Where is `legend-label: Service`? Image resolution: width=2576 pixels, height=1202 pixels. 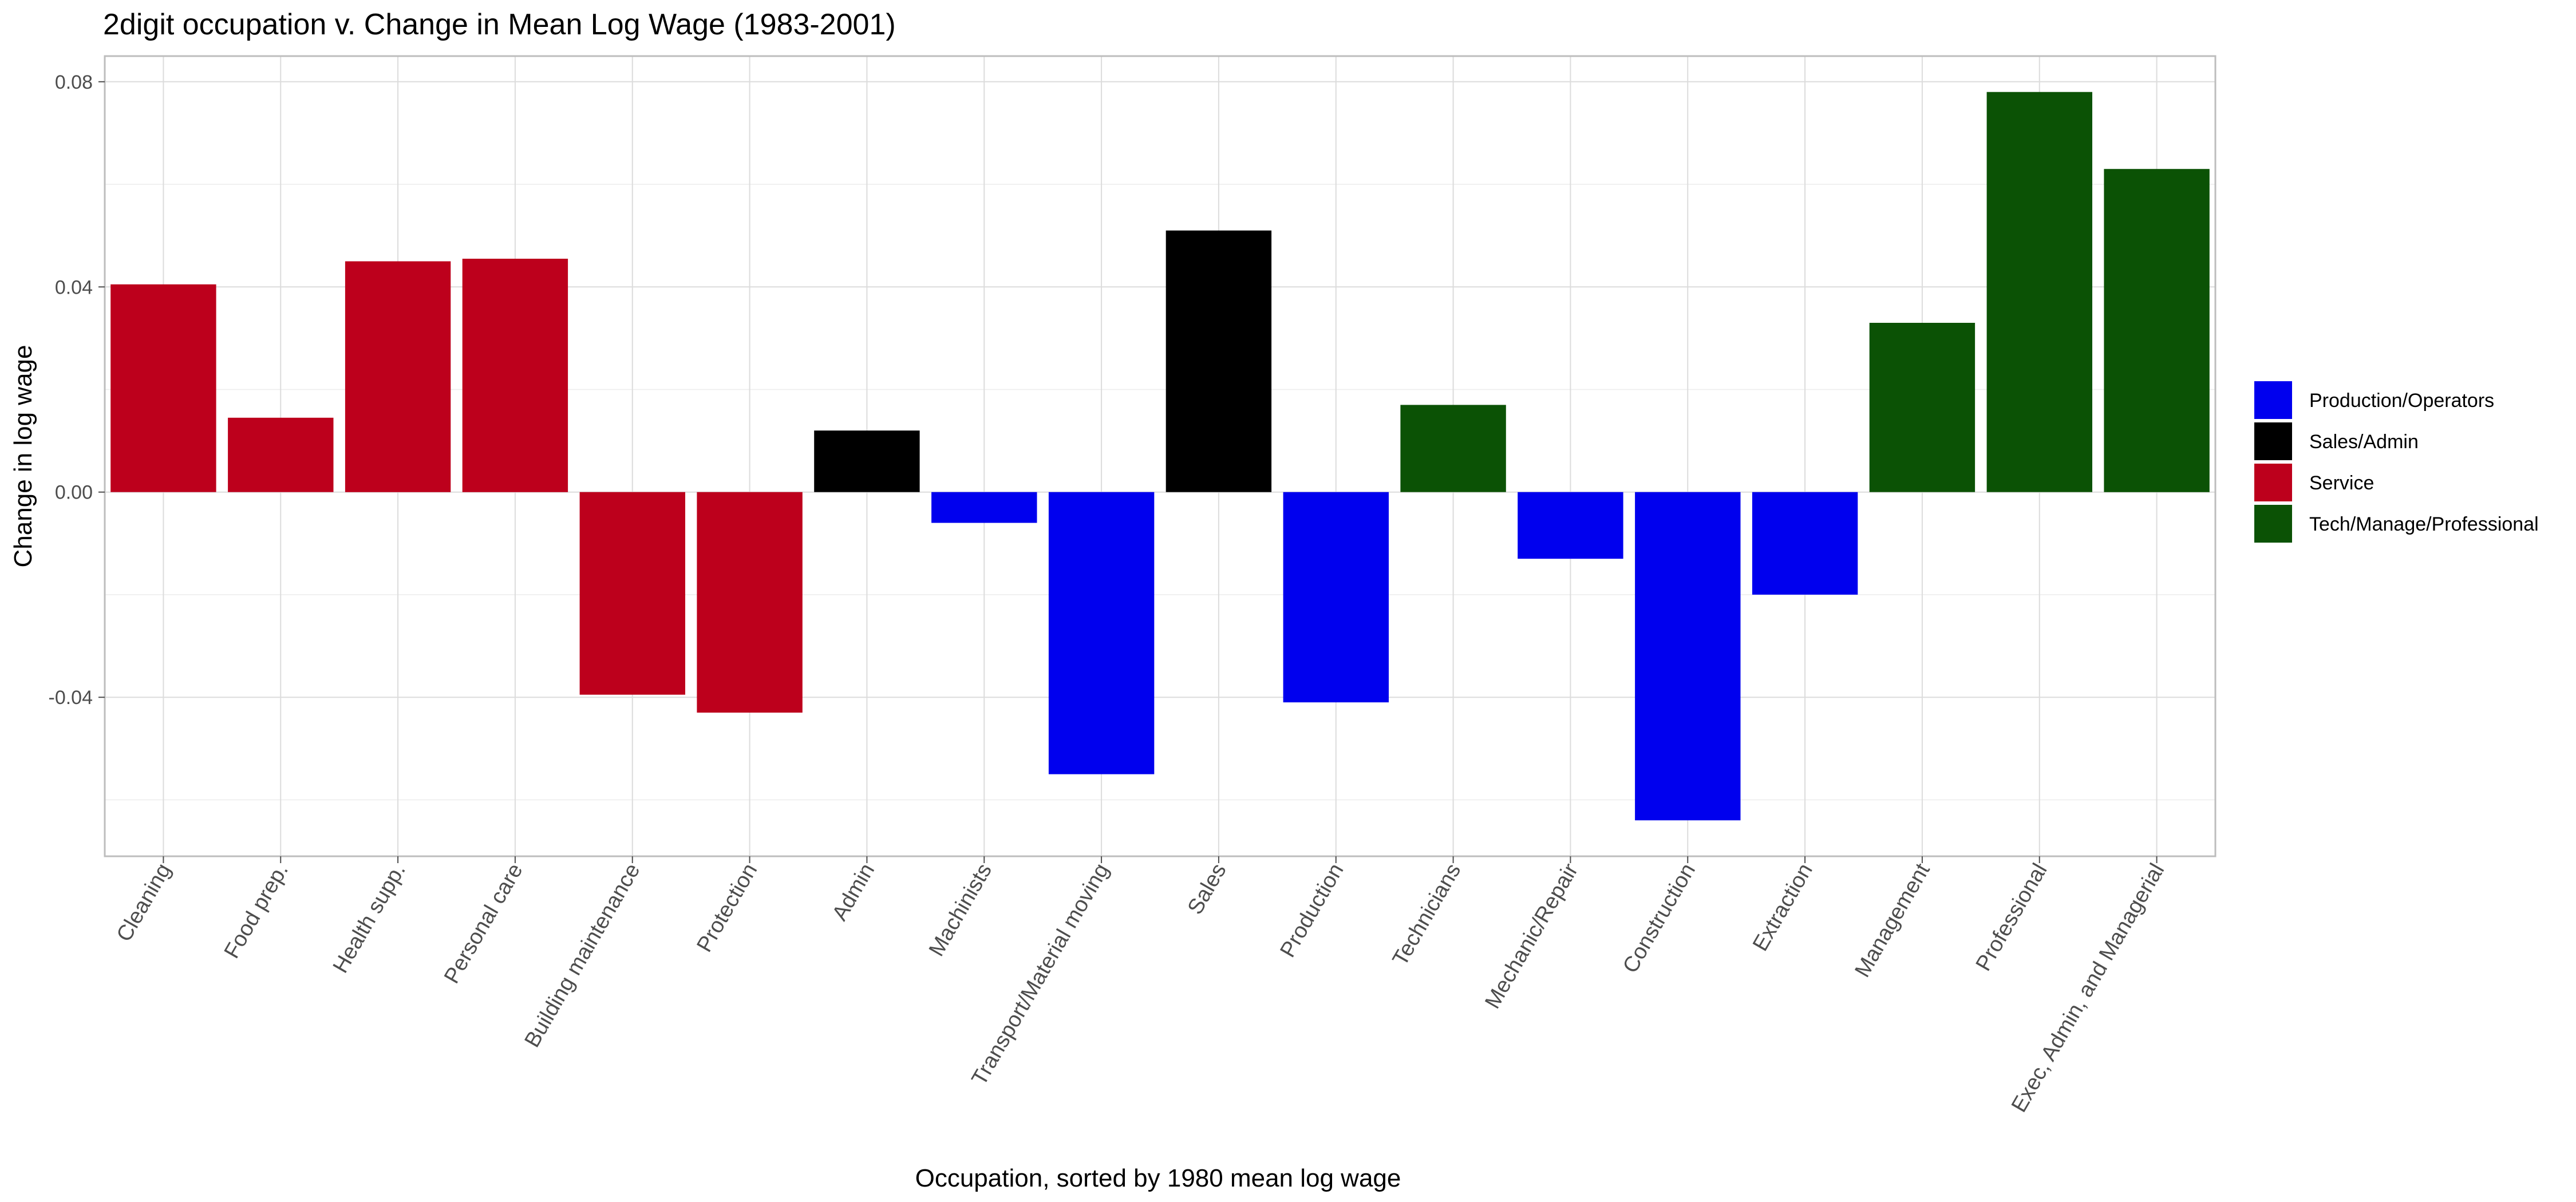
legend-label: Service is located at coordinates (2341, 483).